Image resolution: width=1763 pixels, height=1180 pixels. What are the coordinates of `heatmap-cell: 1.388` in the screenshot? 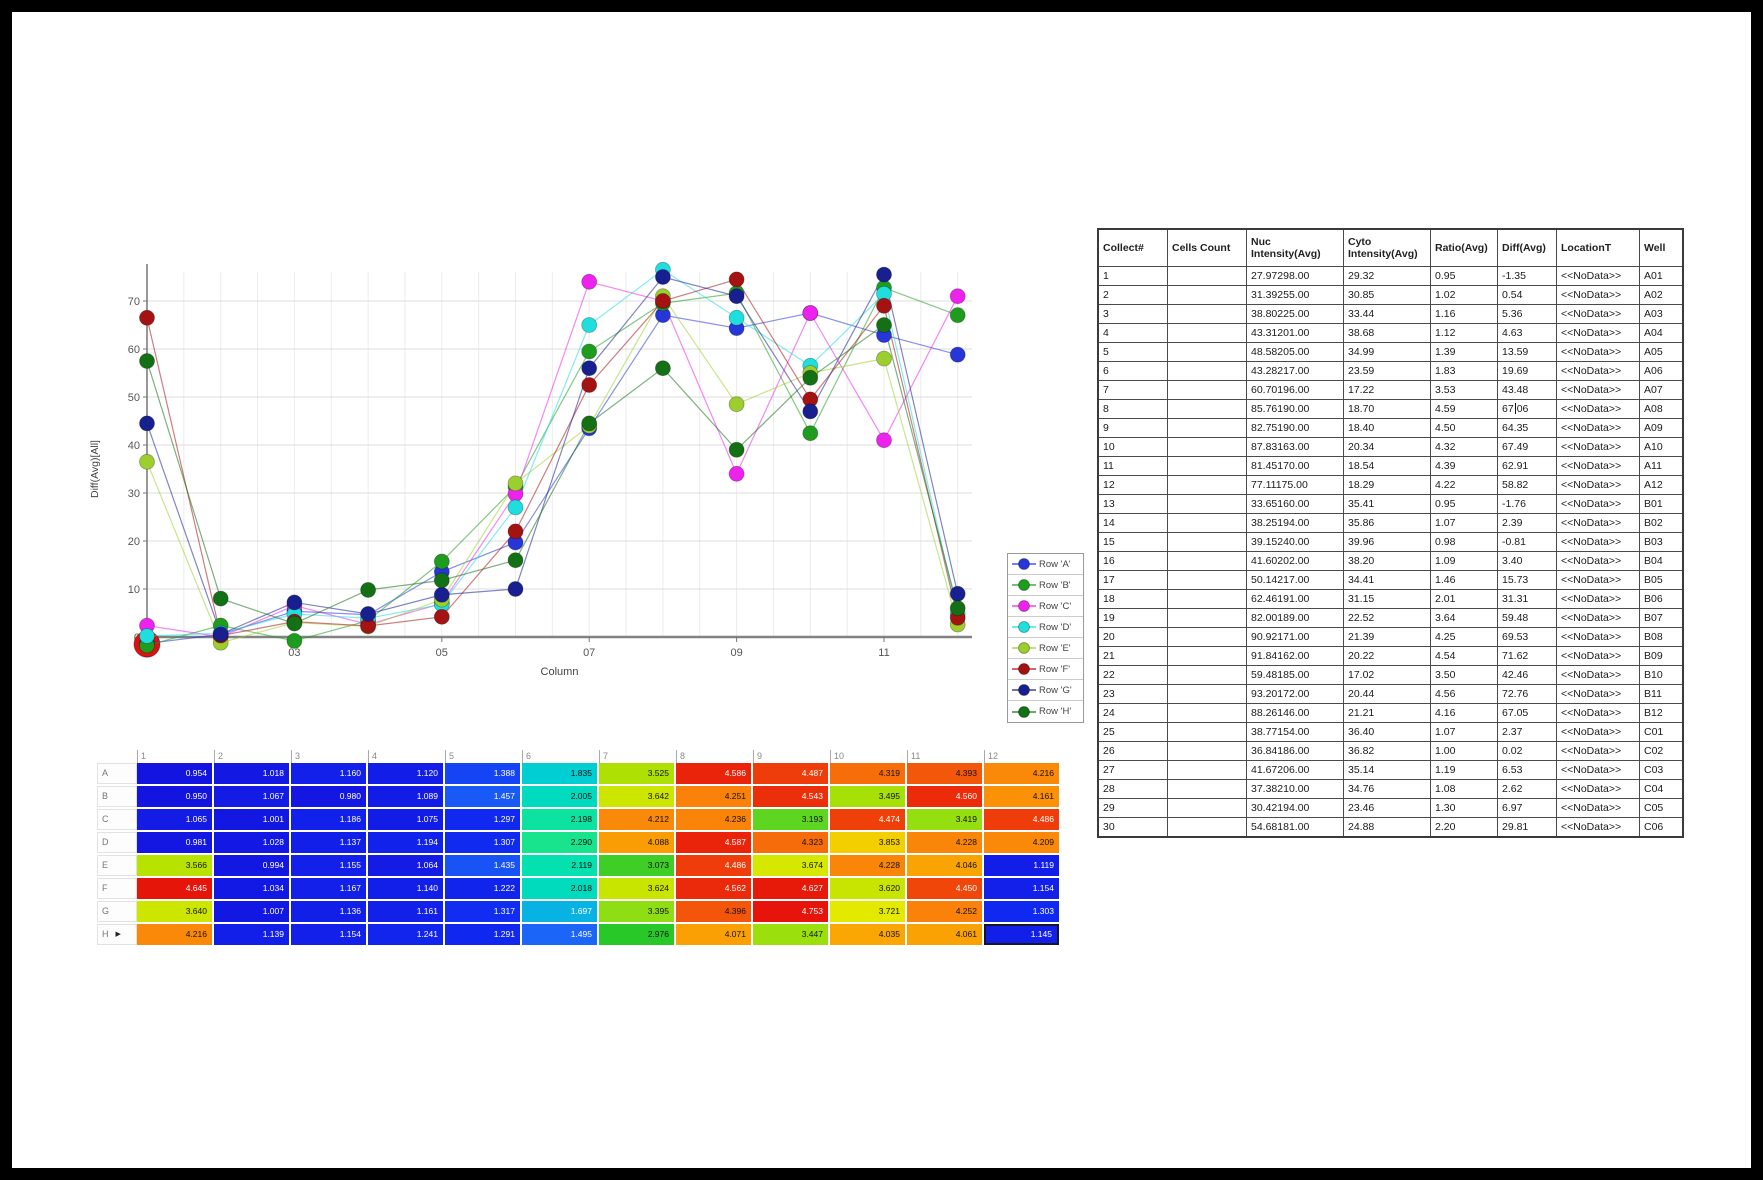 It's located at (482, 773).